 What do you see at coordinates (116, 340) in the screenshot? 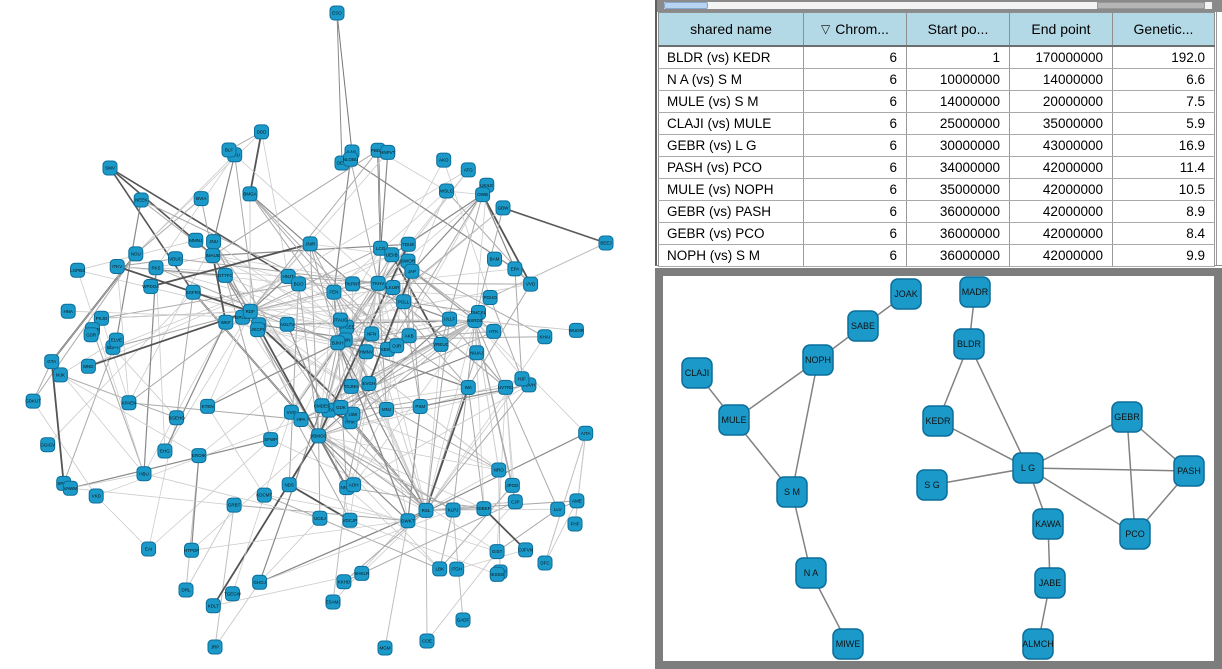
I see `hairball-node: ELVE` at bounding box center [116, 340].